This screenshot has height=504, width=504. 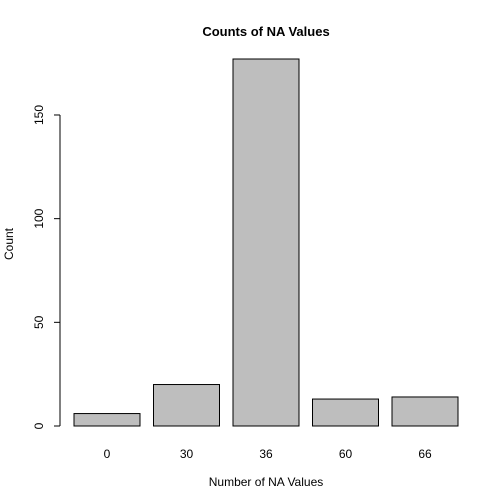 I want to click on y-tick-label: 150, so click(x=39, y=115).